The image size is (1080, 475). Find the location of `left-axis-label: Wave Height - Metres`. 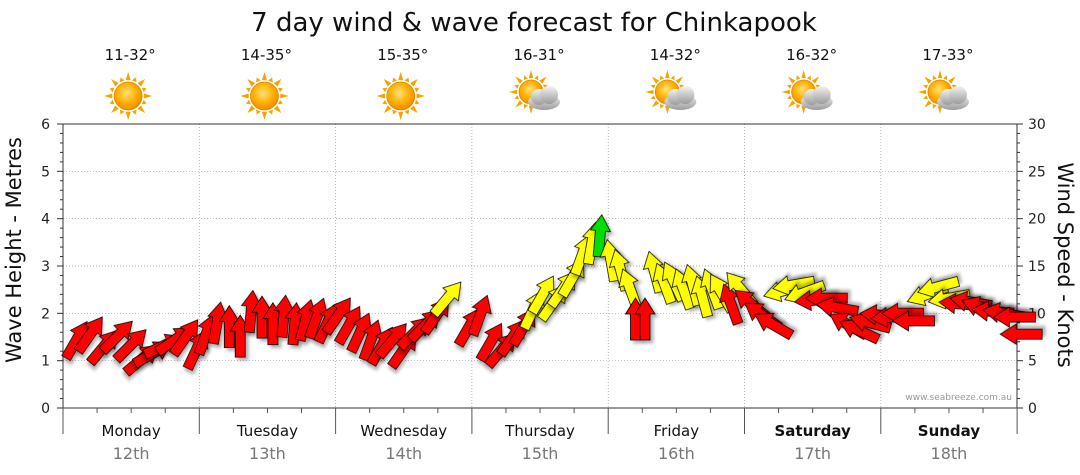

left-axis-label: Wave Height - Metres is located at coordinates (14, 250).